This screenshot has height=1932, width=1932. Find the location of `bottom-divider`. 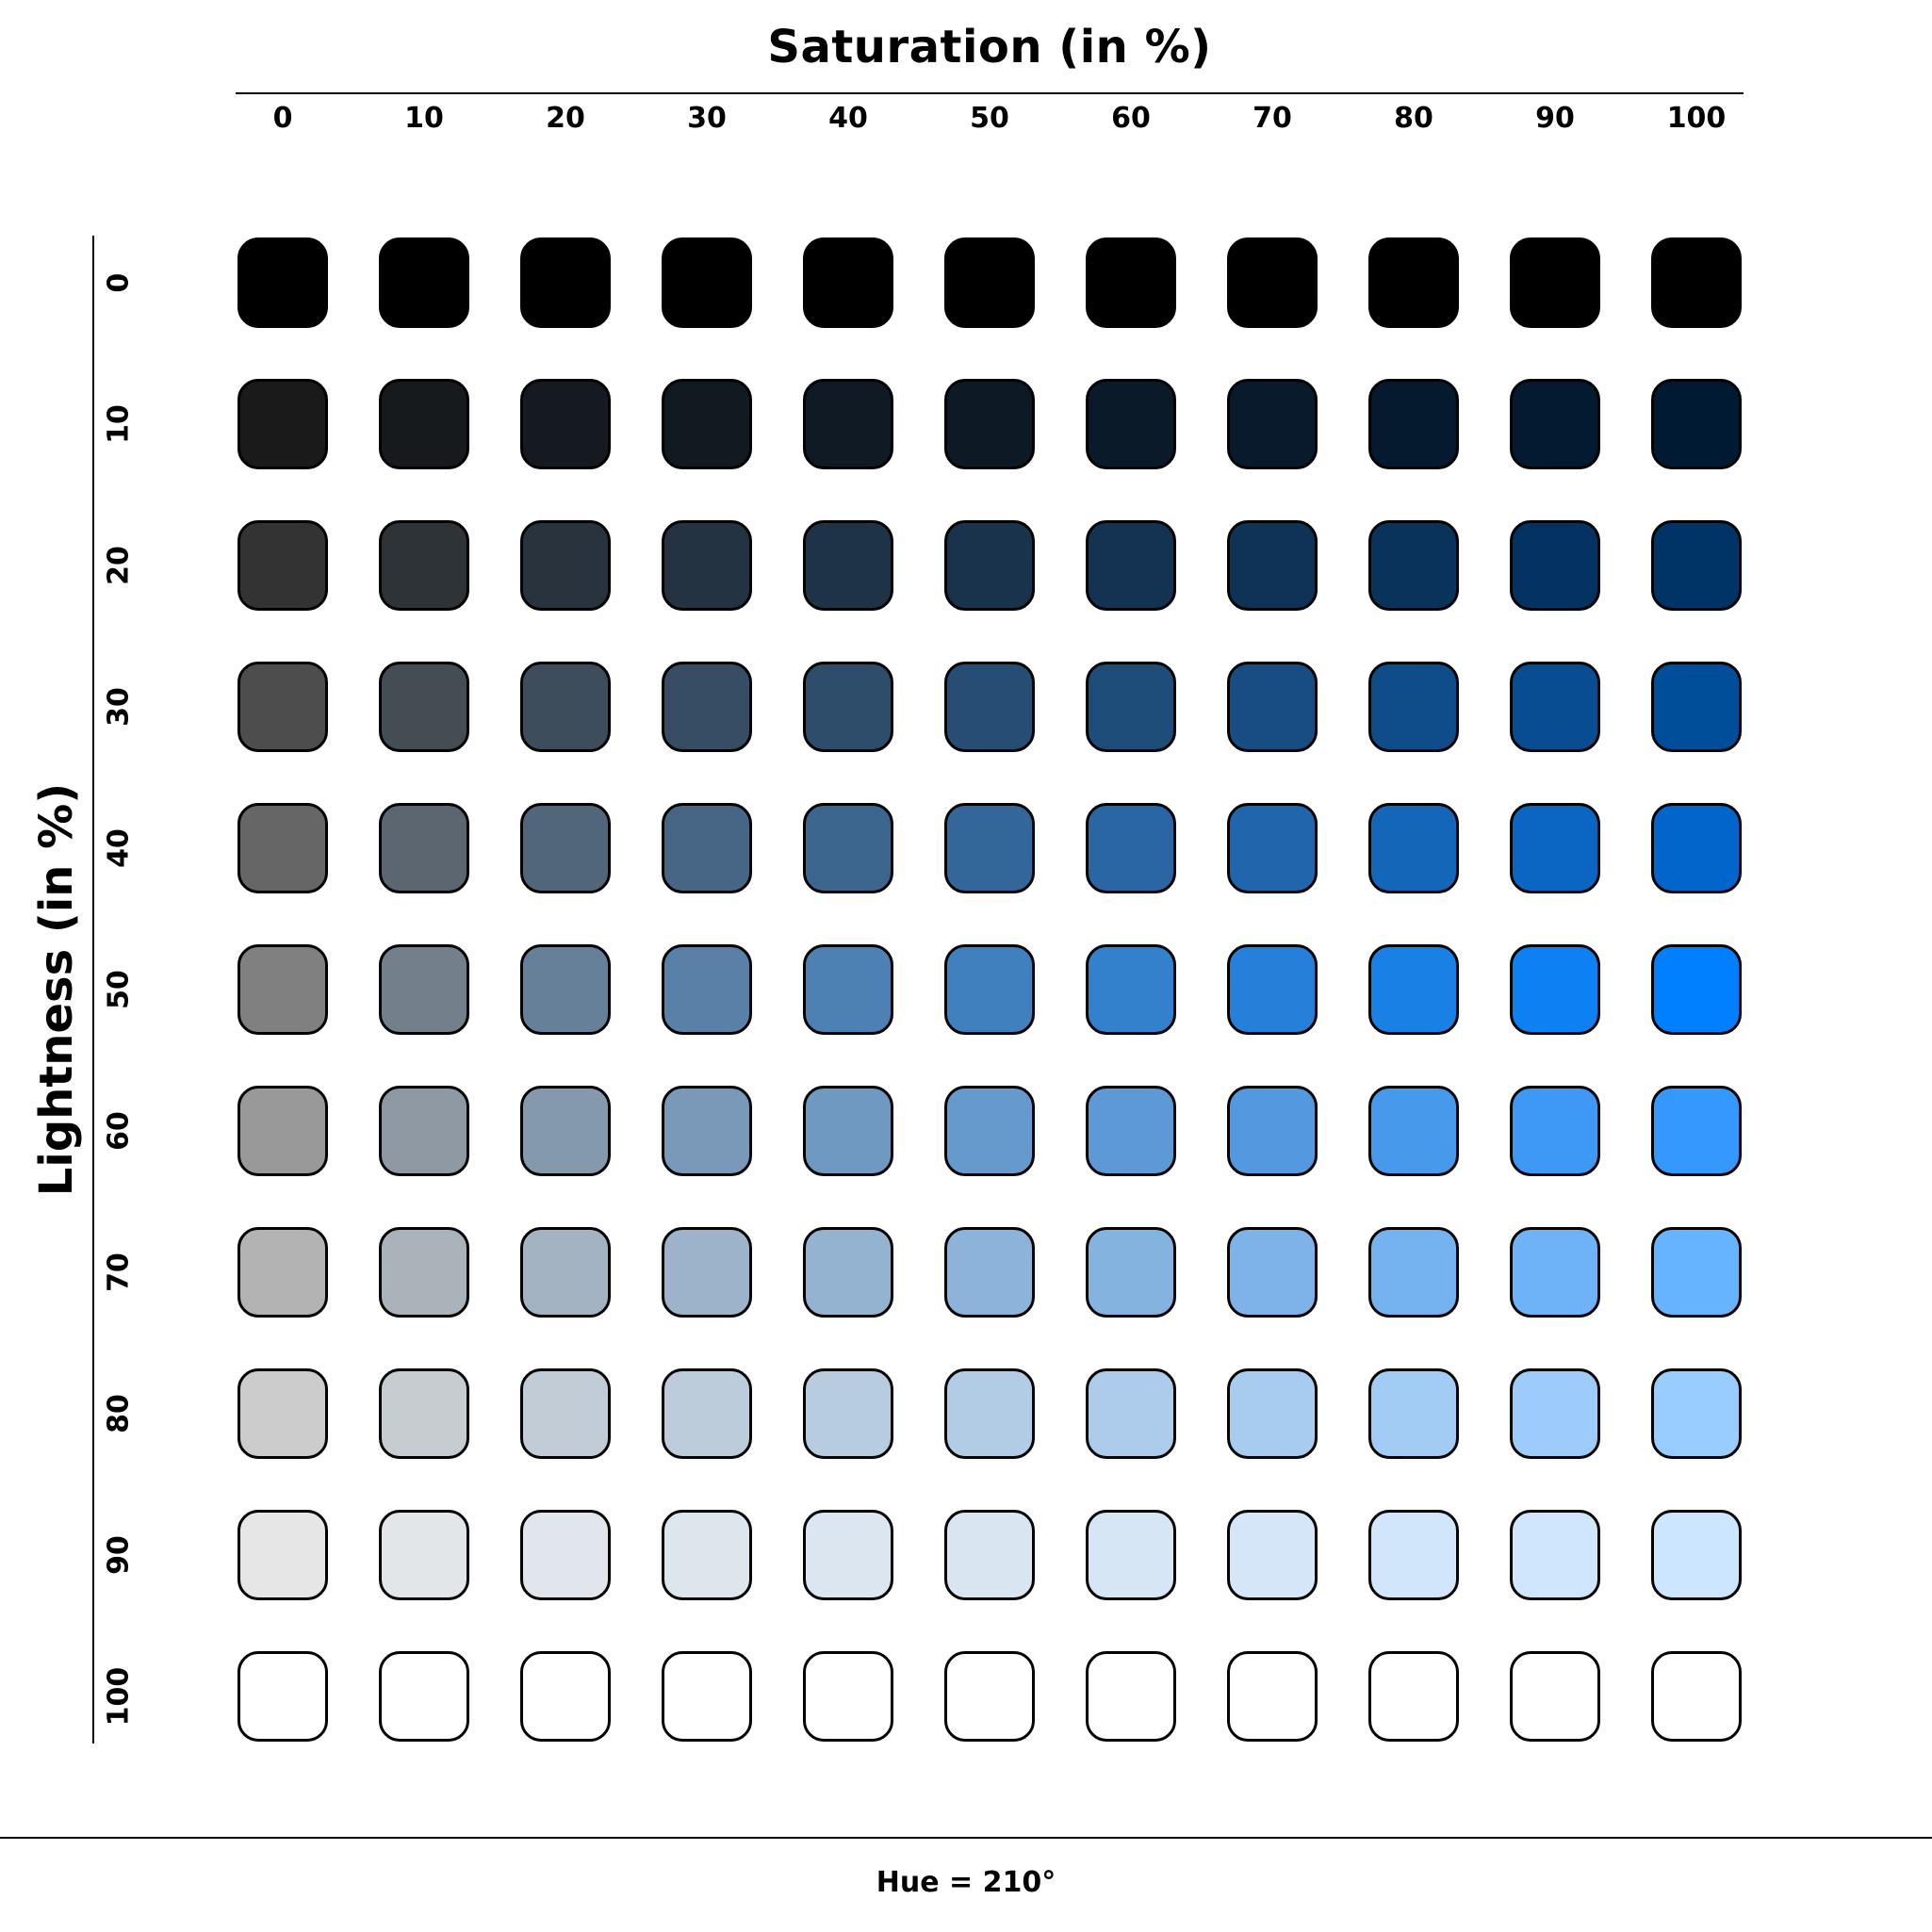

bottom-divider is located at coordinates (966, 1838).